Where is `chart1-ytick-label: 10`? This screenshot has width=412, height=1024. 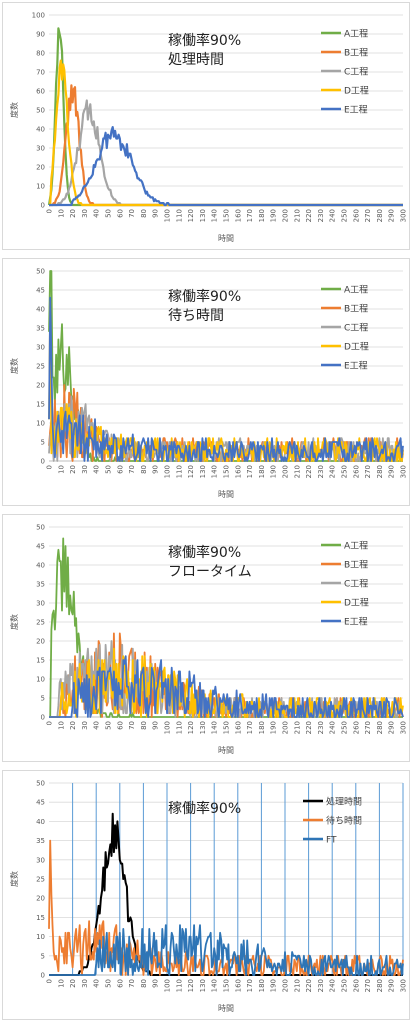 chart1-ytick-label: 10 is located at coordinates (40, 187).